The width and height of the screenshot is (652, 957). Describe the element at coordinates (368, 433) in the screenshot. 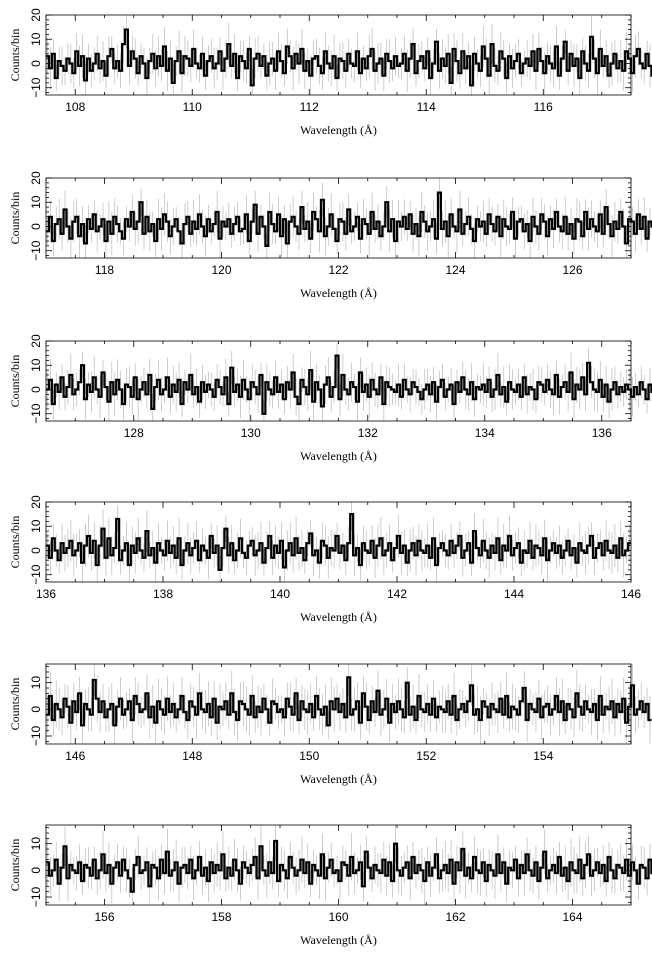

I see `x-tick-label: 132` at that location.